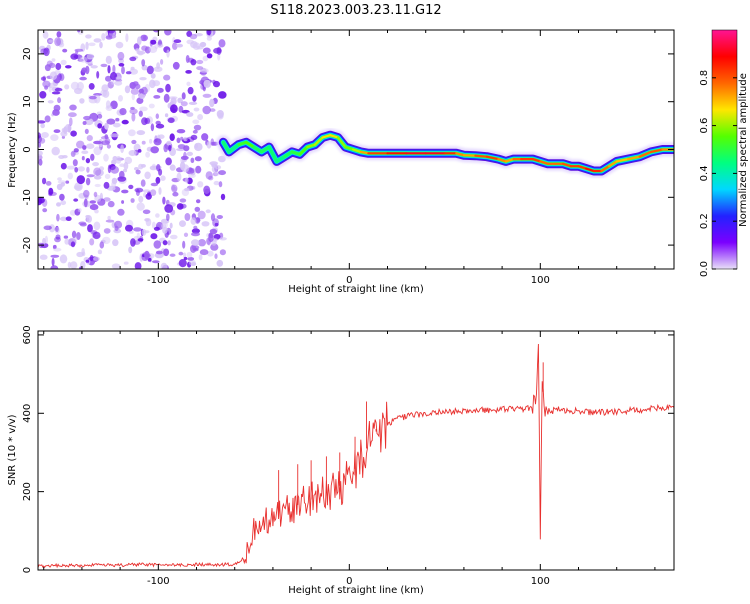  Describe the element at coordinates (356, 590) in the screenshot. I see `snr-x-axis-label: Height of straight line (km)` at that location.